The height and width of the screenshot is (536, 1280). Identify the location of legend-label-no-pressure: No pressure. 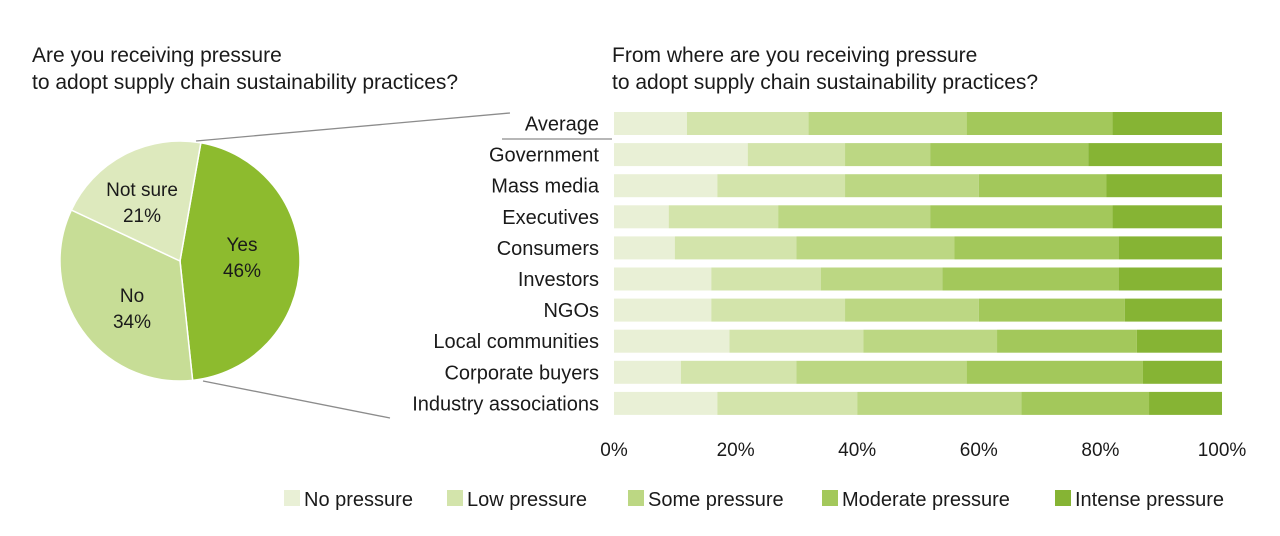
(358, 500).